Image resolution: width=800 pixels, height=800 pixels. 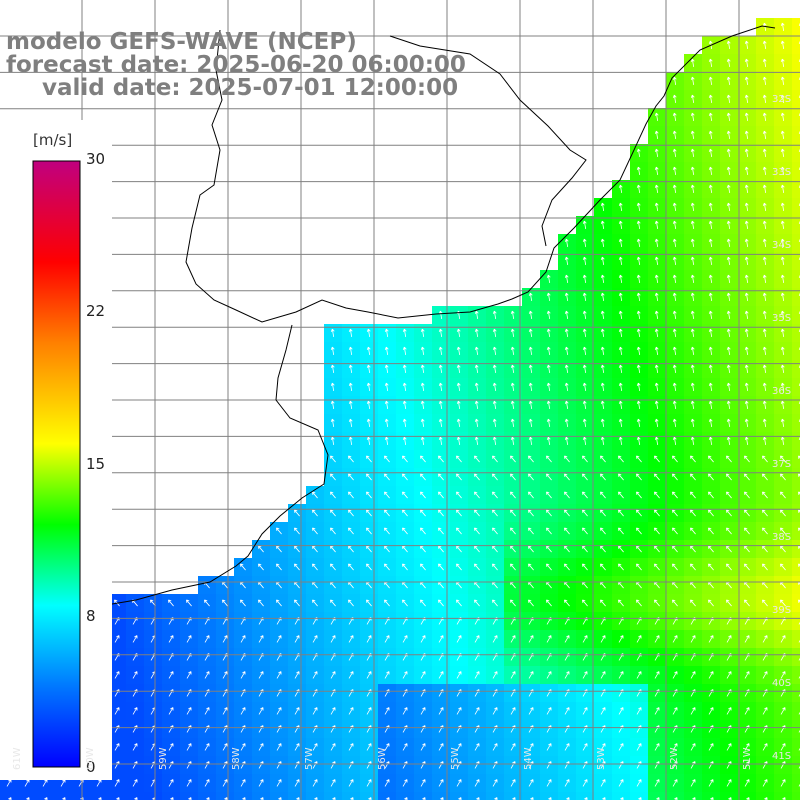 What do you see at coordinates (782, 391) in the screenshot?
I see `latitude-label: 36S` at bounding box center [782, 391].